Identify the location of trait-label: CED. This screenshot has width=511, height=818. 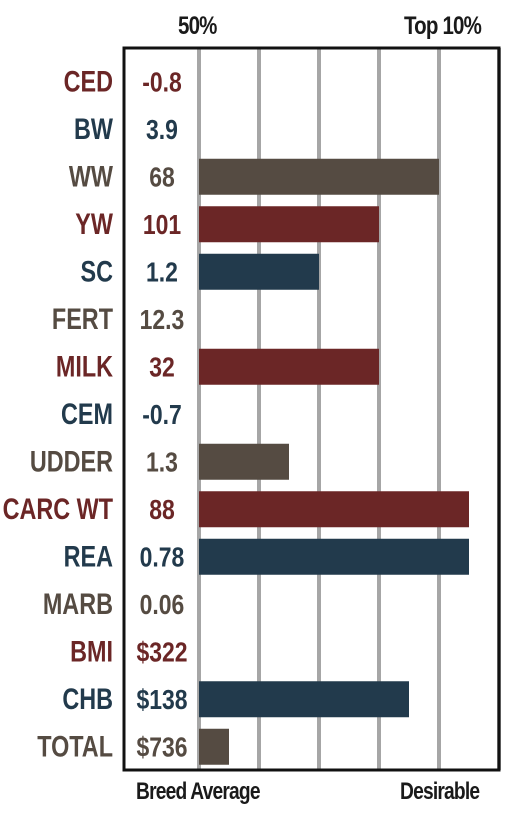
(88, 81).